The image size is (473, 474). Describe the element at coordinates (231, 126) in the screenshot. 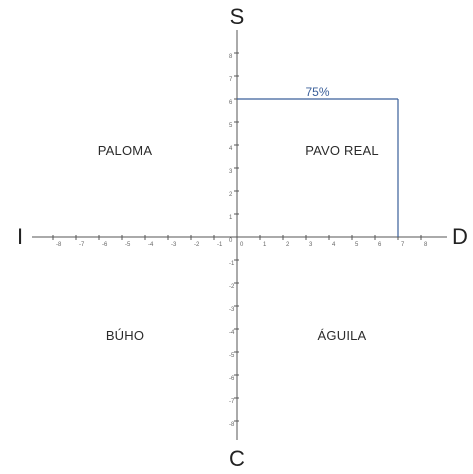

I see `y-tick-label: 5` at that location.